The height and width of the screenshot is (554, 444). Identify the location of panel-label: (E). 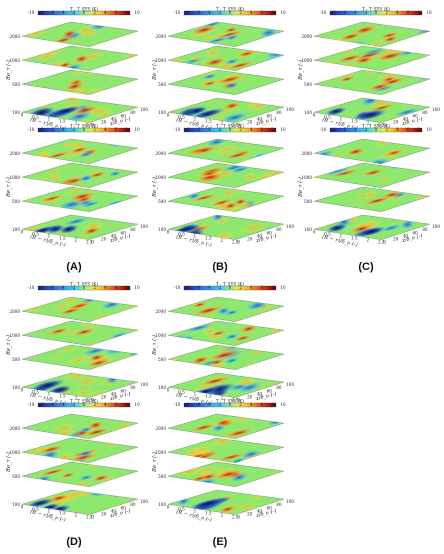
(220, 542).